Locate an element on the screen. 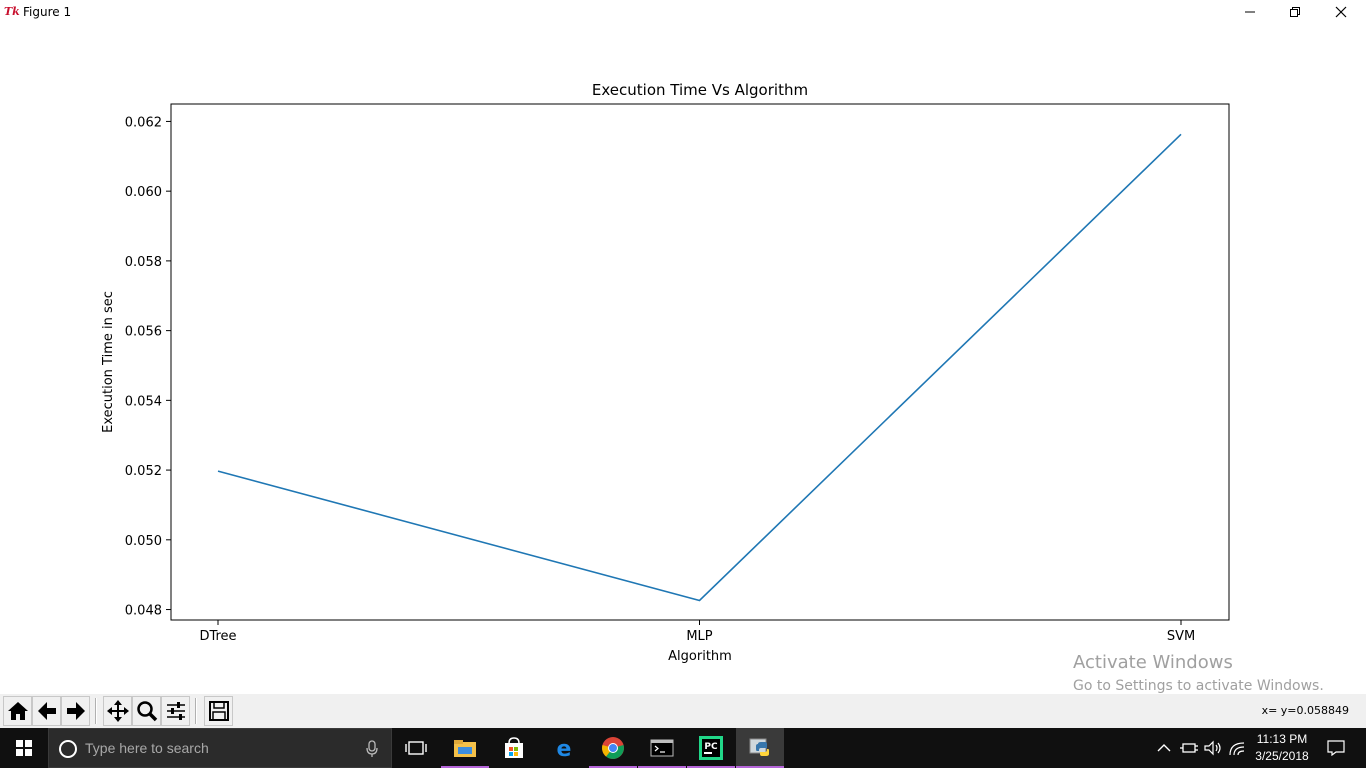 The width and height of the screenshot is (1366, 768). x-tick-label: DTree is located at coordinates (217, 636).